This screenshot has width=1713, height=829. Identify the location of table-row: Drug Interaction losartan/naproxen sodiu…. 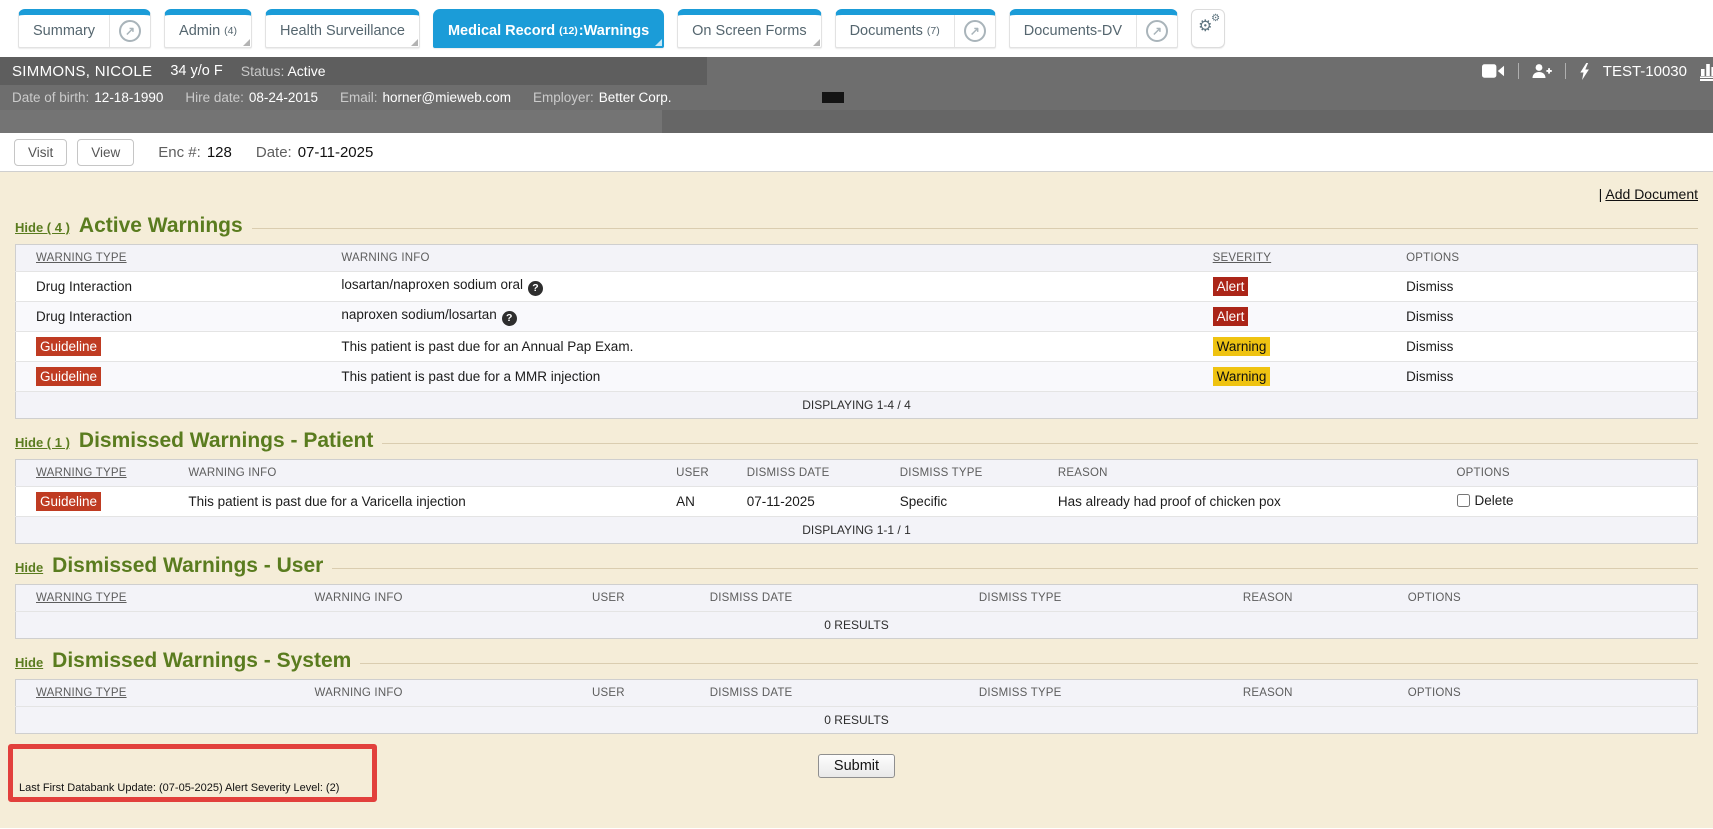
(856, 286).